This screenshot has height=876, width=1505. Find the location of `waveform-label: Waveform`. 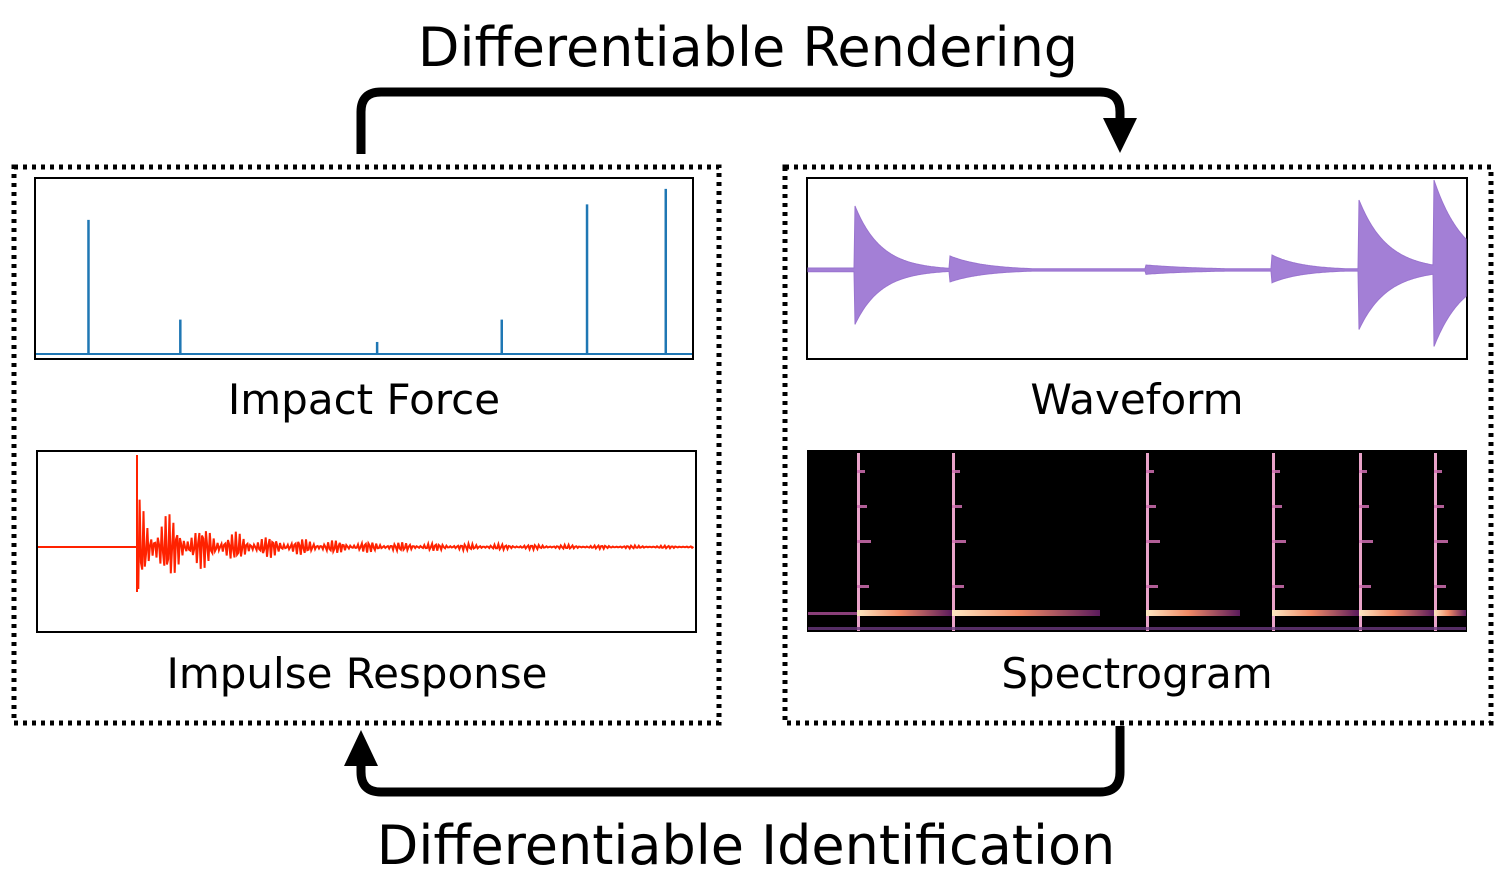

waveform-label: Waveform is located at coordinates (1136, 399).